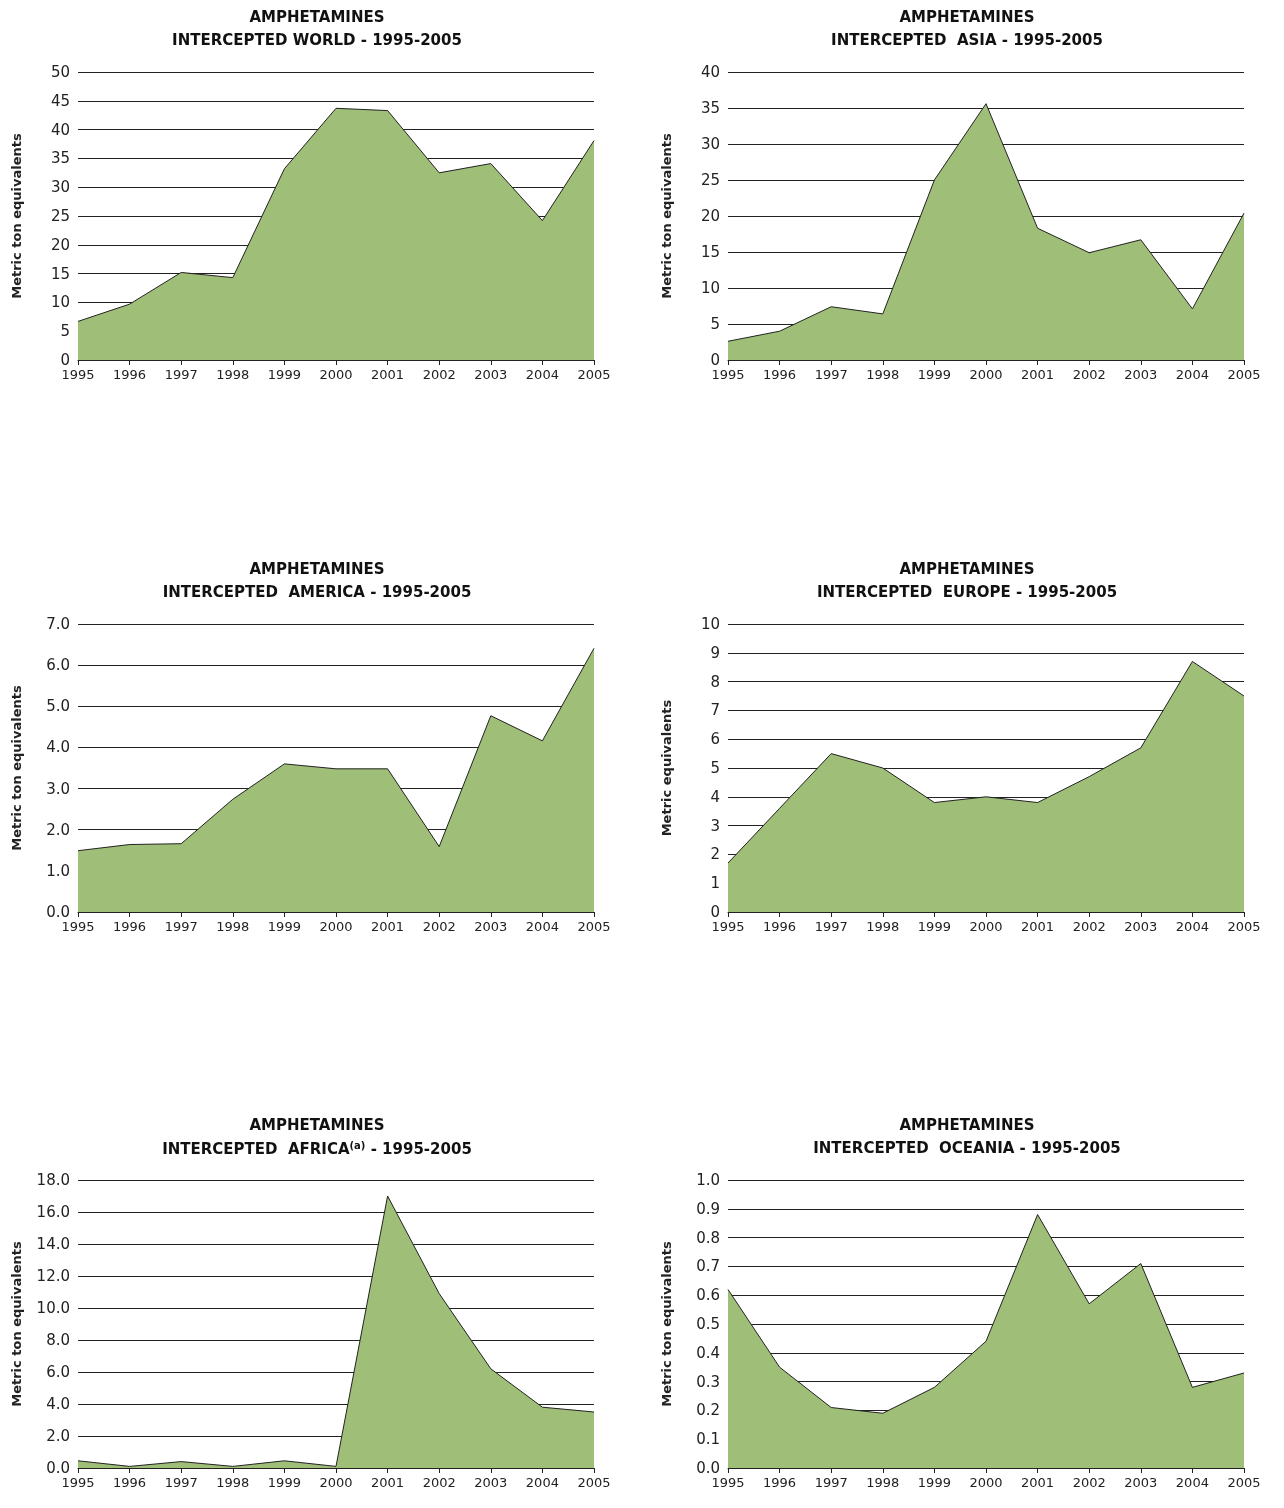 The width and height of the screenshot is (1284, 1508). I want to click on y-tick-label: 9, so click(715, 652).